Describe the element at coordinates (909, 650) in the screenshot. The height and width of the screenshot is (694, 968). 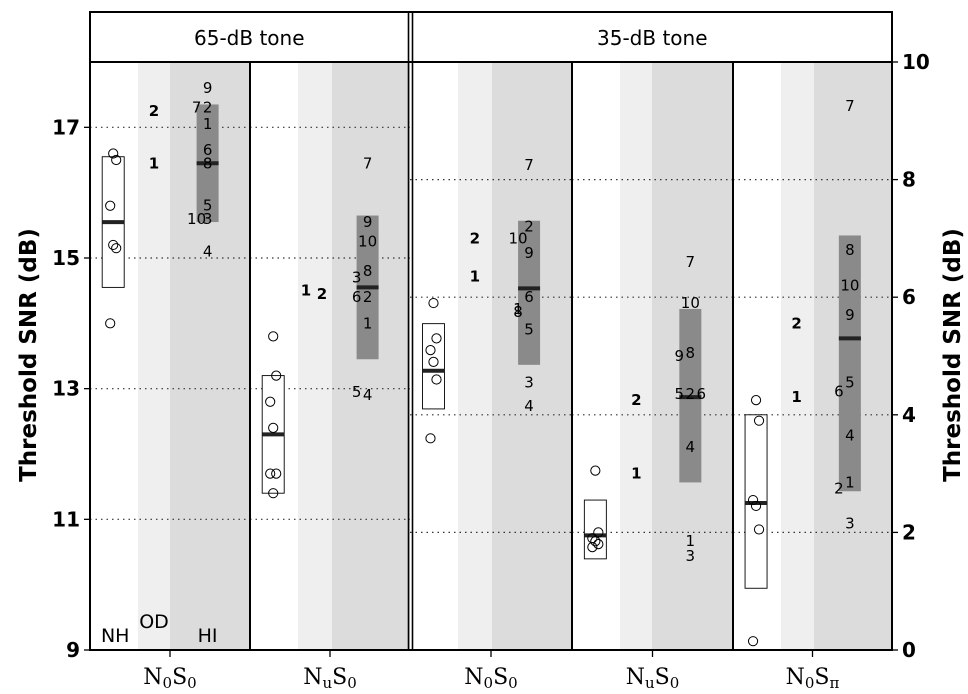
I see `y-tick-label-right: 0` at that location.